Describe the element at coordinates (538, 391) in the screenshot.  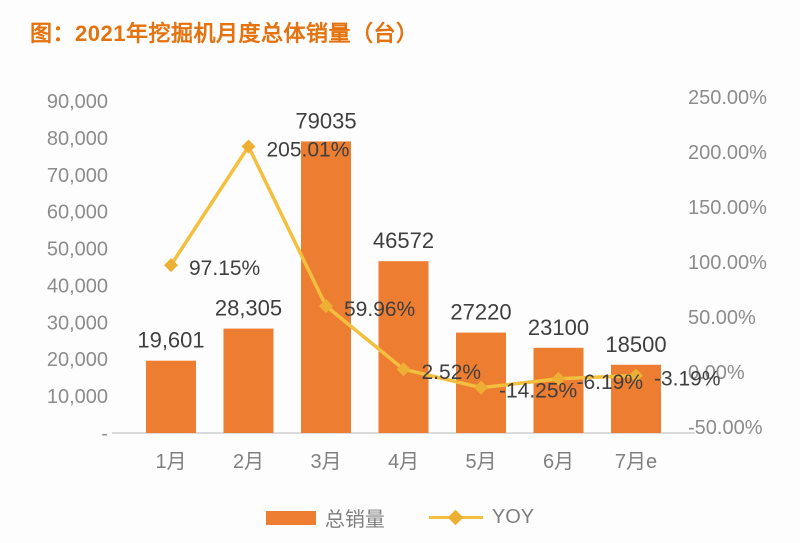
I see `yoy-label-5月: -14.25%` at that location.